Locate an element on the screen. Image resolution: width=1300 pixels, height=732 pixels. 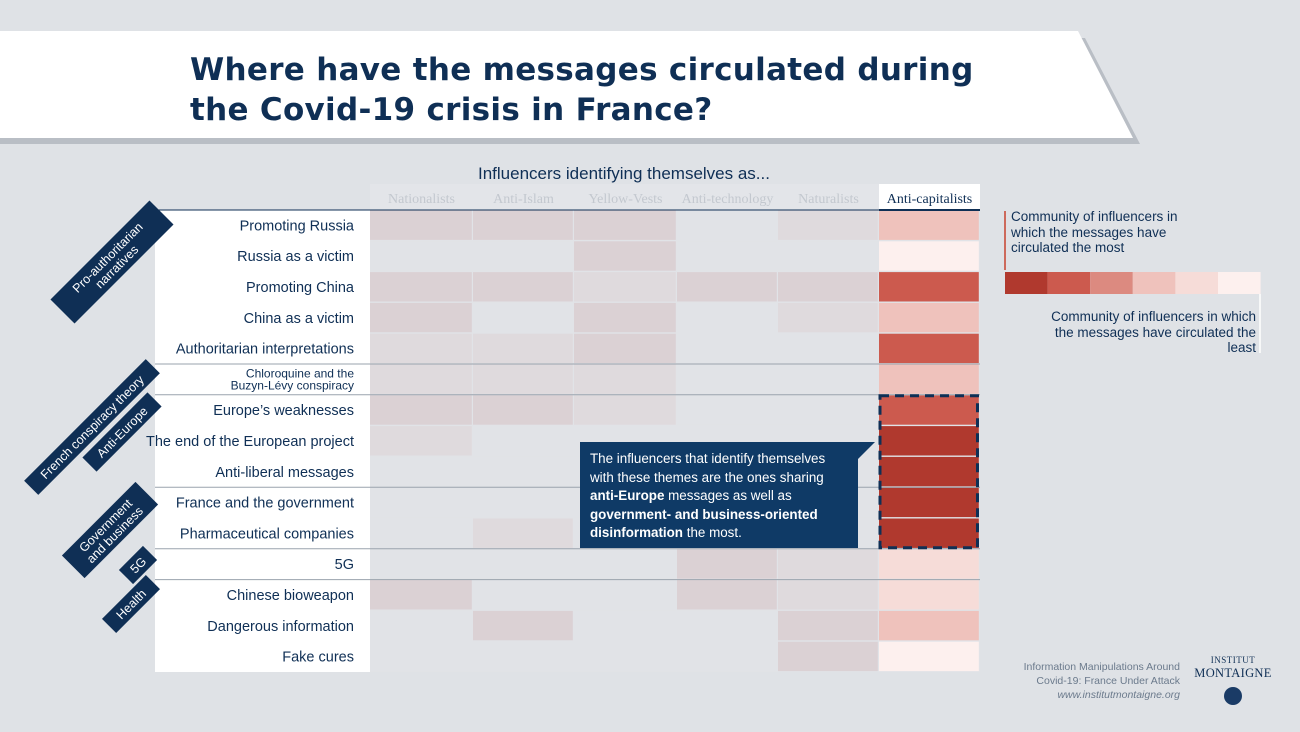
row-label-china-as-a-victim: China as a victim is located at coordinates (299, 319).